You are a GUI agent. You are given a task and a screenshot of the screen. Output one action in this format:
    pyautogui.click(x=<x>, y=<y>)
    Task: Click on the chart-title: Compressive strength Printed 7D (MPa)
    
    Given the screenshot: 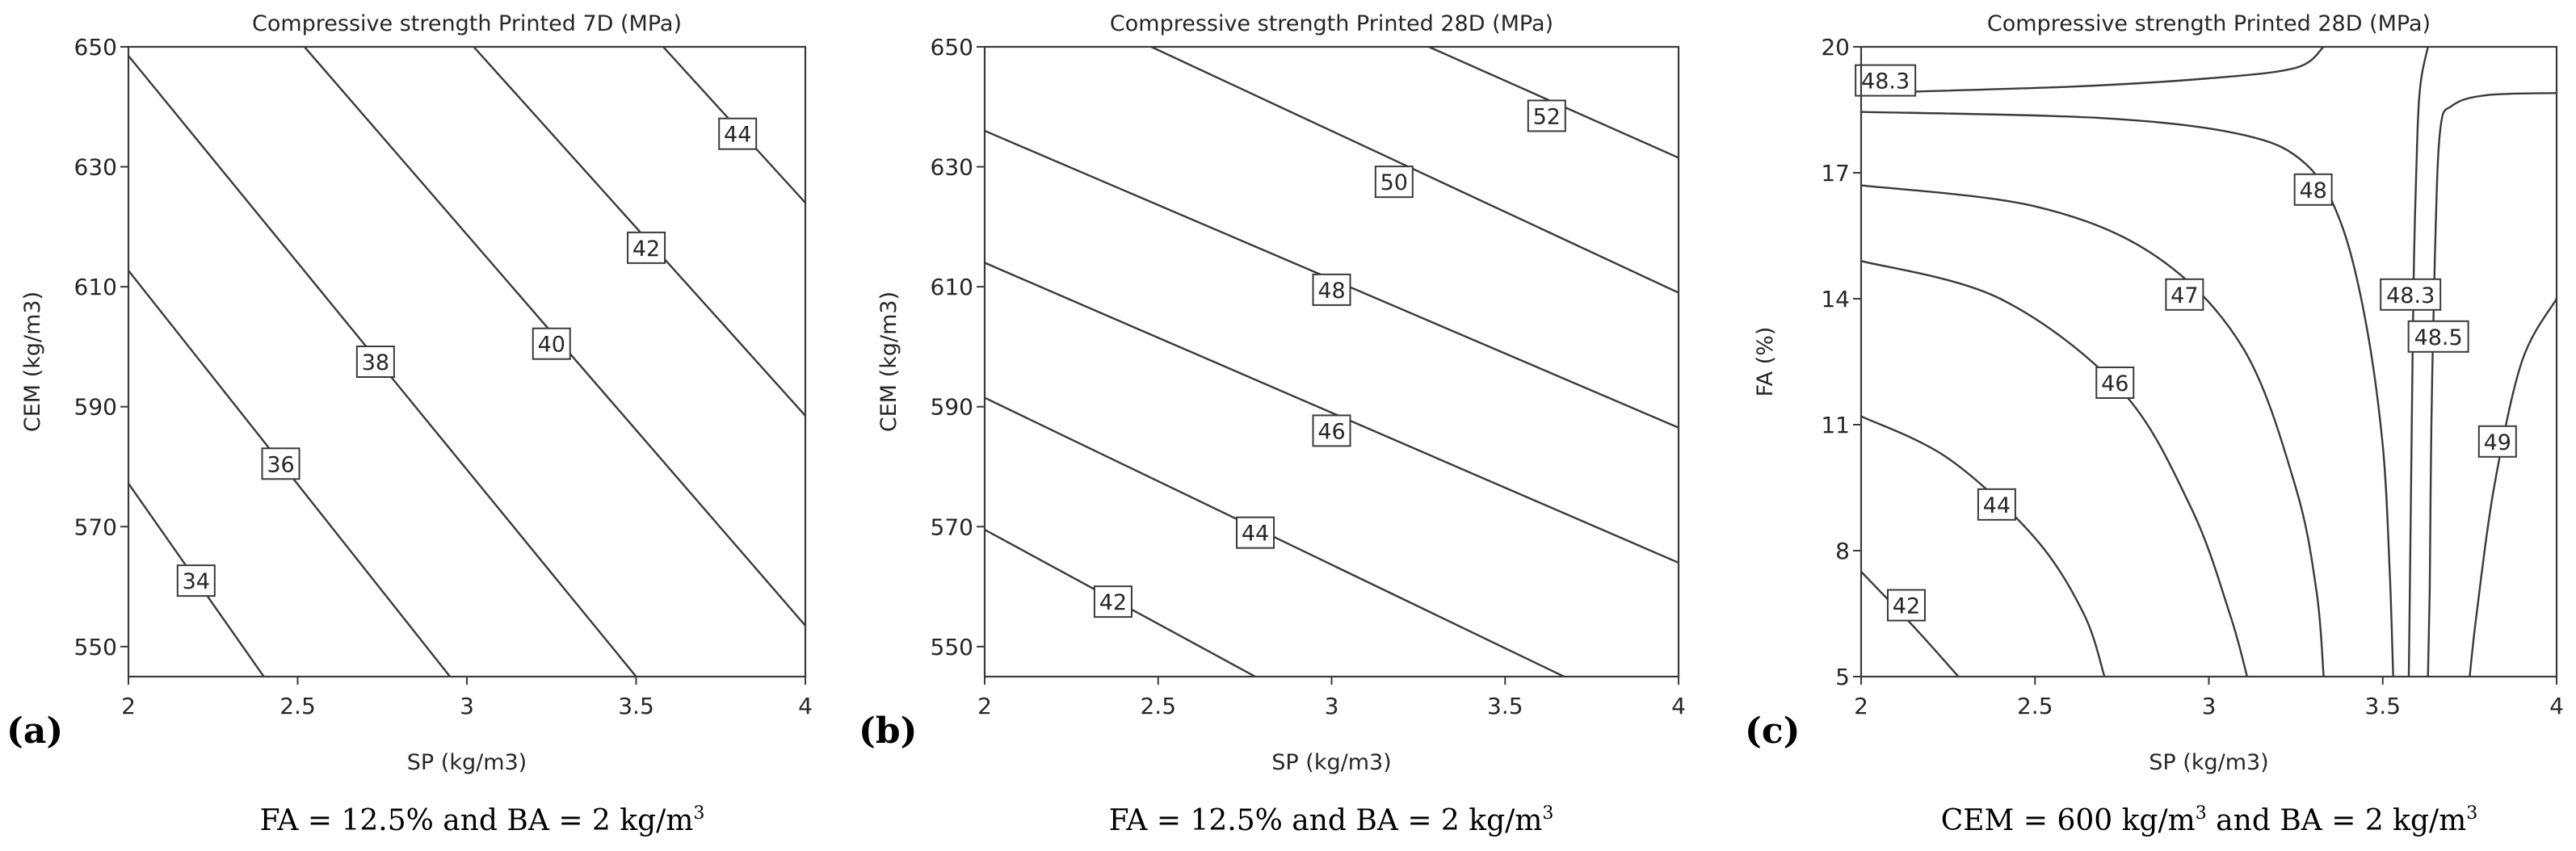 What is the action you would take?
    pyautogui.click(x=467, y=23)
    